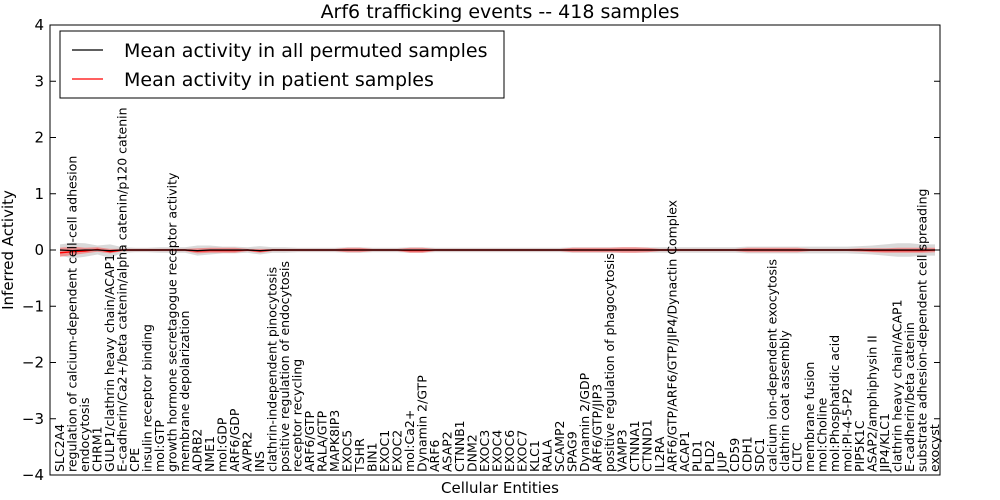 The image size is (1000, 500). What do you see at coordinates (259, 461) in the screenshot?
I see `x-tick-label: INS` at bounding box center [259, 461].